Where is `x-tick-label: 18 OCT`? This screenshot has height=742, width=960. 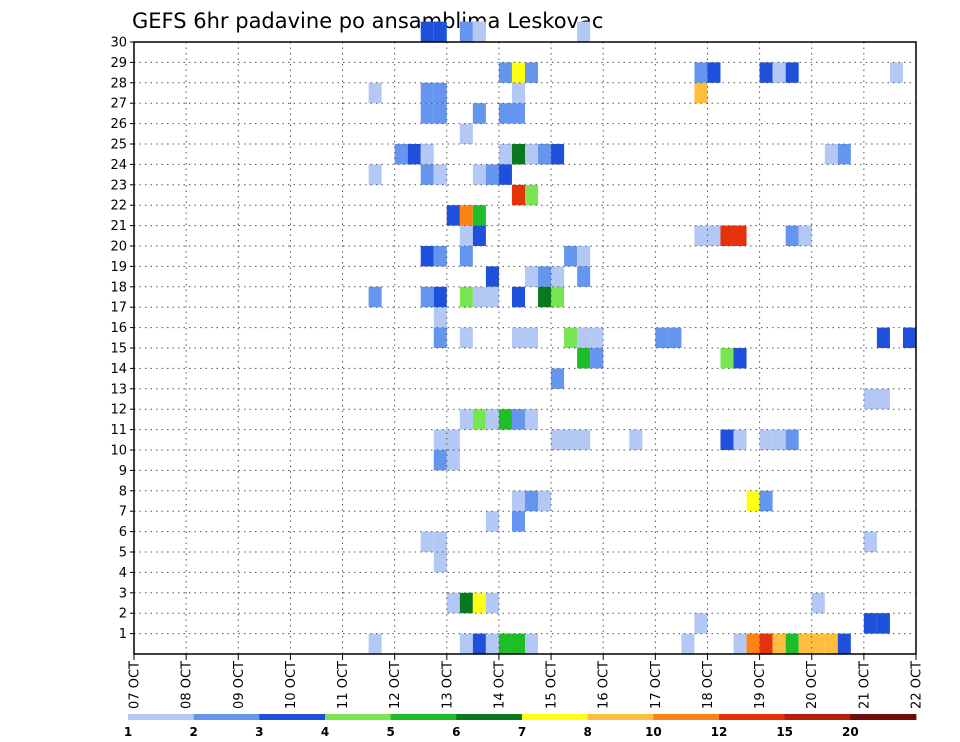
x-tick-label: 18 OCT is located at coordinates (708, 685).